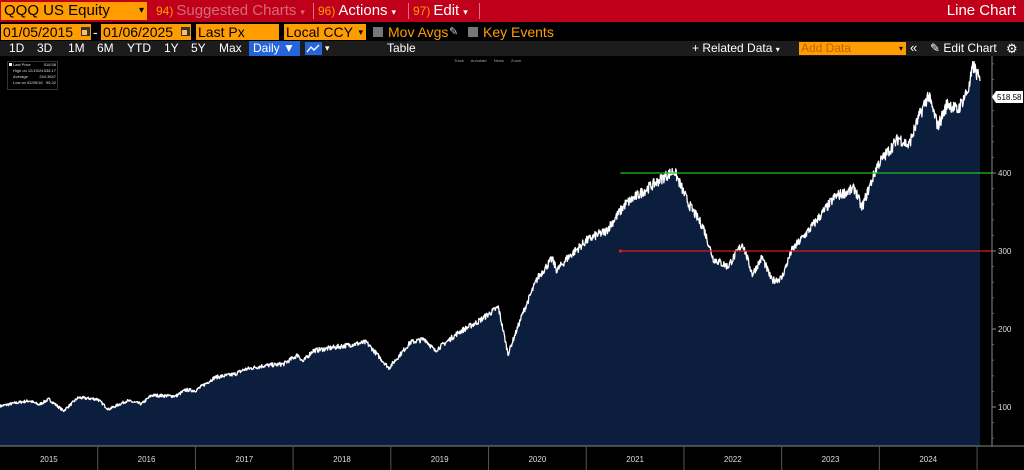 This screenshot has height=470, width=1024. I want to click on legend-value: 538.17, so click(49, 70).